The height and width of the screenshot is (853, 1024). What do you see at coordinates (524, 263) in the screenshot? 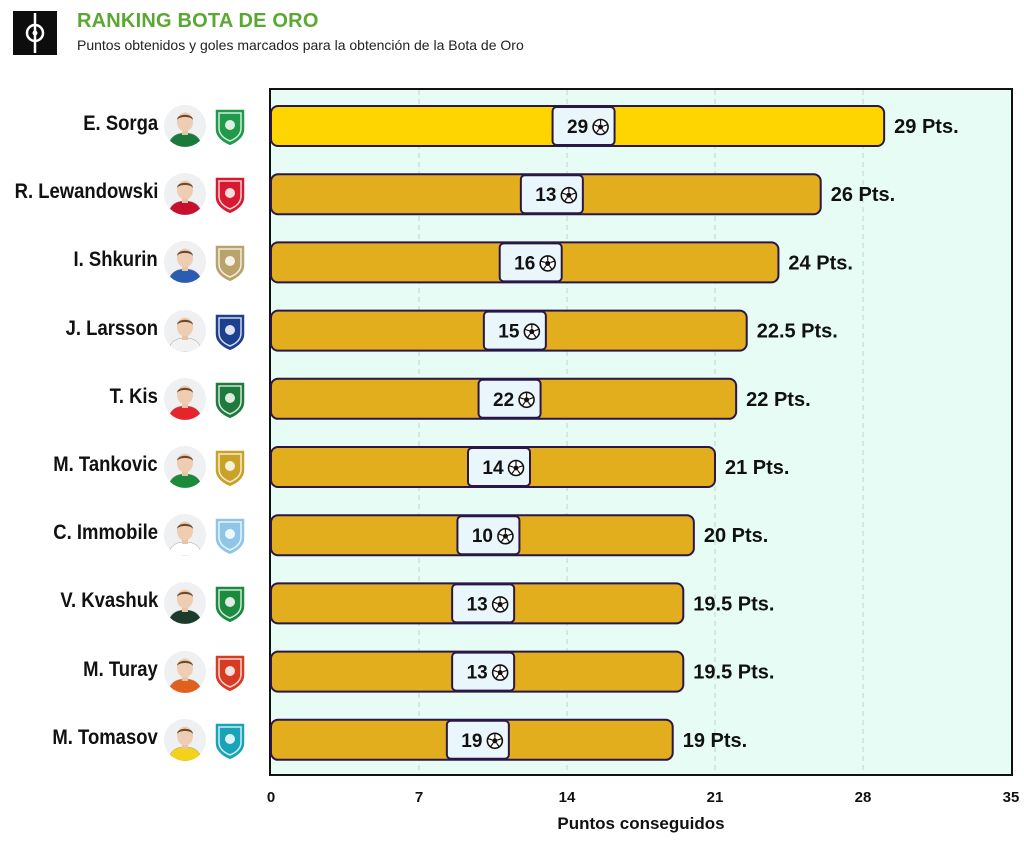
I see `goal-count-label: 16` at bounding box center [524, 263].